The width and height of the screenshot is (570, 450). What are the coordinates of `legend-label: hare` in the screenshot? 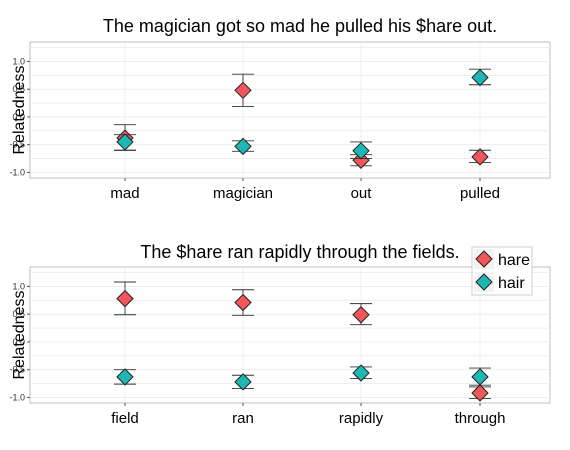 It's located at (514, 260).